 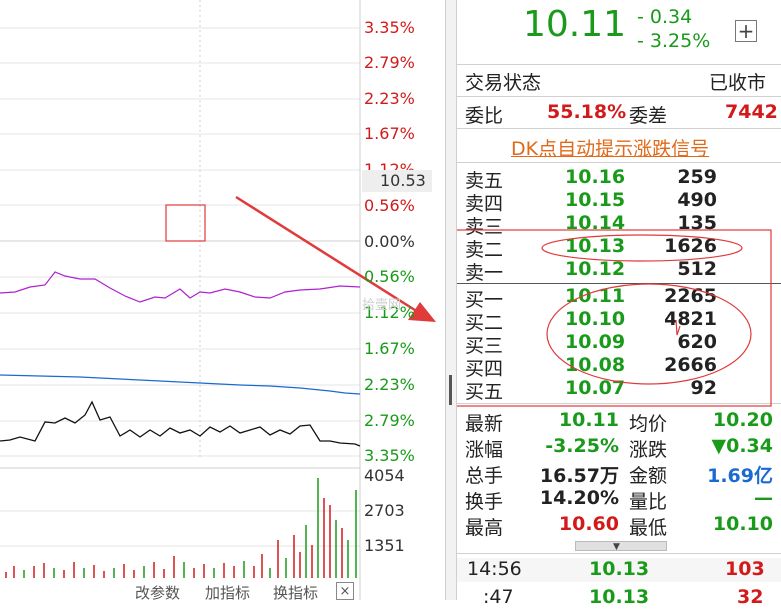 What do you see at coordinates (648, 528) in the screenshot?
I see `stat-label: 最低` at bounding box center [648, 528].